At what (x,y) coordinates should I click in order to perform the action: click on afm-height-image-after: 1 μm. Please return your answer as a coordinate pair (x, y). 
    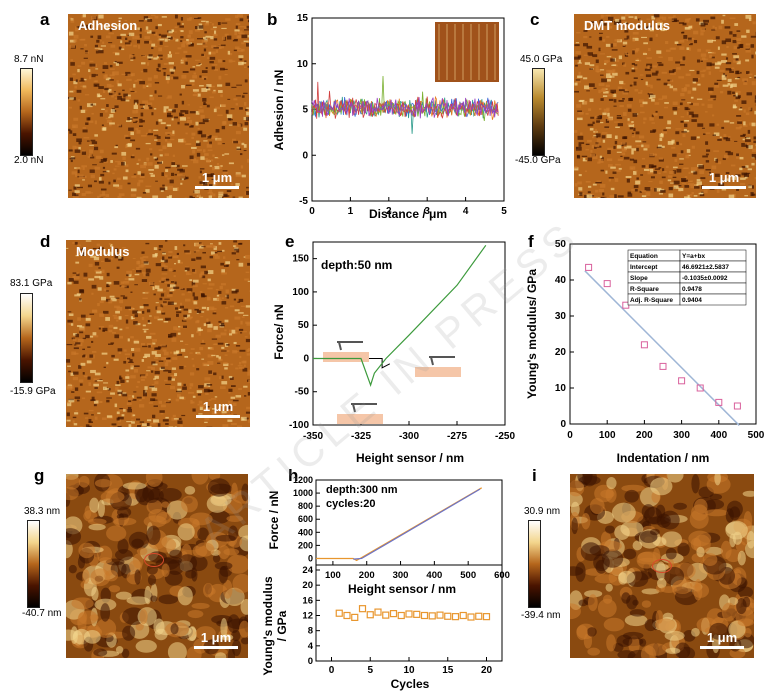
    Looking at the image, I should click on (662, 566).